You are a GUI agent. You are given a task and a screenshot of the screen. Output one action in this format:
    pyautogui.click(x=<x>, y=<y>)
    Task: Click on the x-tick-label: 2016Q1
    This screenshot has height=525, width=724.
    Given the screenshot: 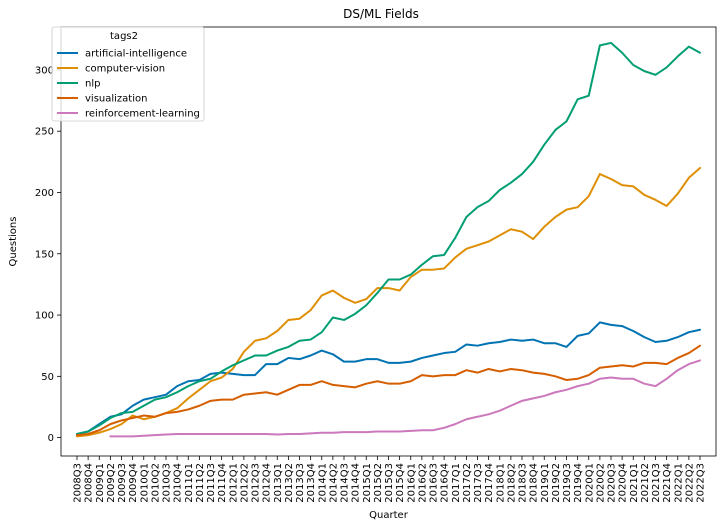 What is the action you would take?
    pyautogui.click(x=411, y=483)
    